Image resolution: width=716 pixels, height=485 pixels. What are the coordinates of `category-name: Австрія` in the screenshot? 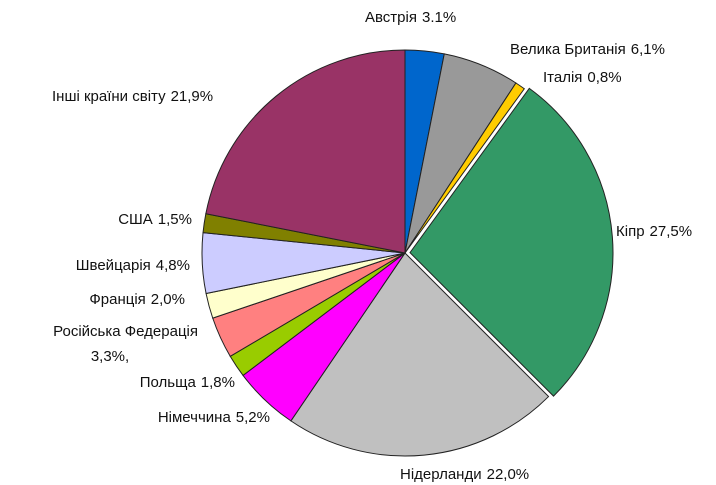 It's located at (391, 17).